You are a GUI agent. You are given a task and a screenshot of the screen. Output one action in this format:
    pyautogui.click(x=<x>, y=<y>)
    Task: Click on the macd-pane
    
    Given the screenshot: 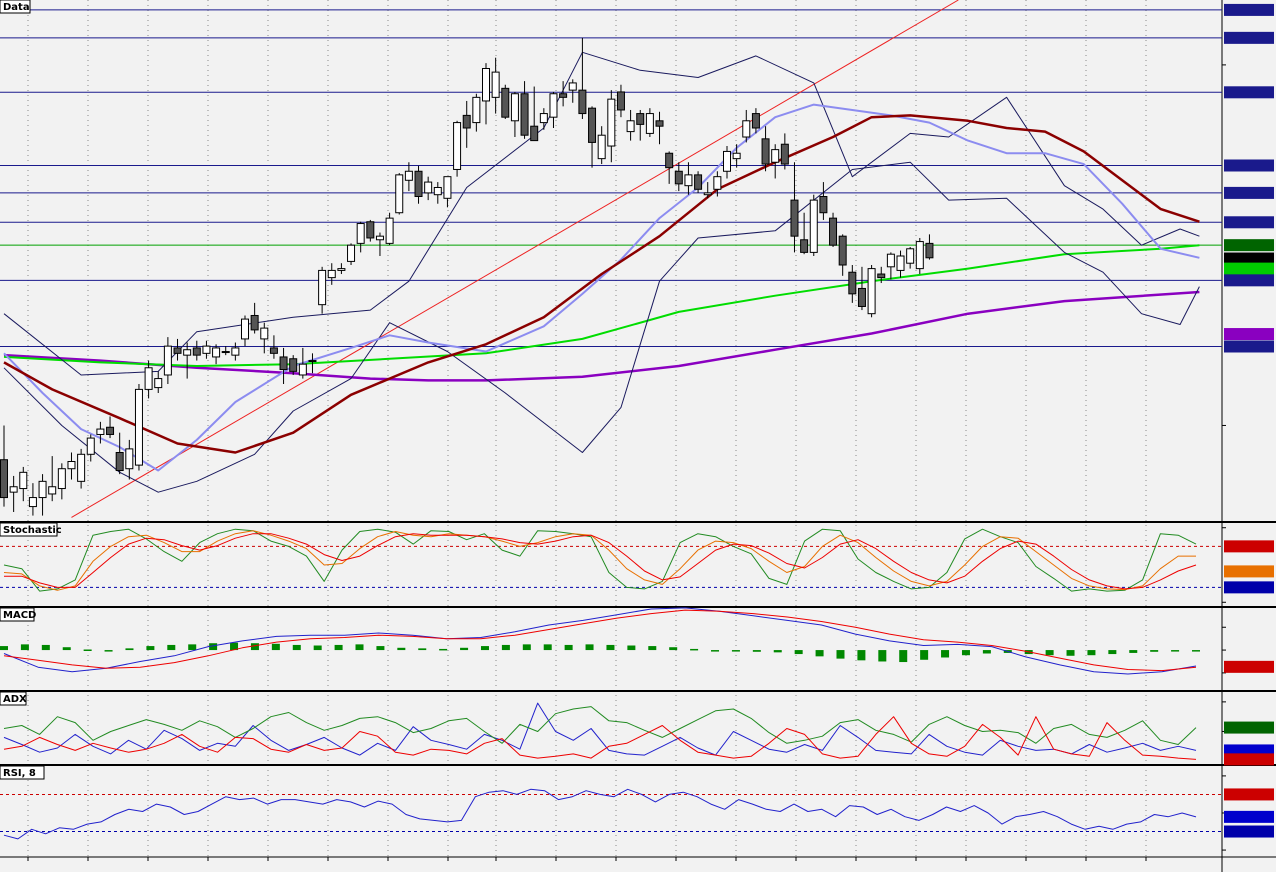 What is the action you would take?
    pyautogui.click(x=613, y=641)
    